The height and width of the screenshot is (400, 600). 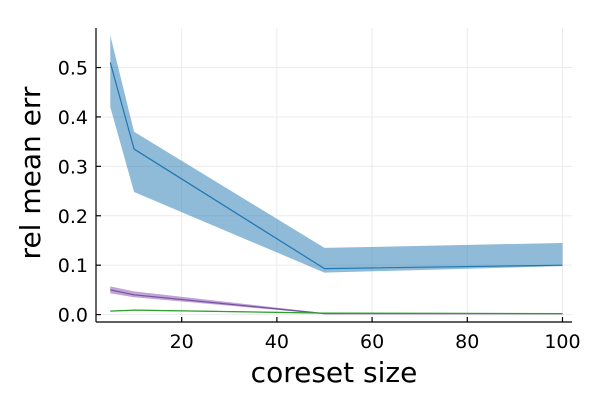 I want to click on x-axis-title: coreset size, so click(x=334, y=372).